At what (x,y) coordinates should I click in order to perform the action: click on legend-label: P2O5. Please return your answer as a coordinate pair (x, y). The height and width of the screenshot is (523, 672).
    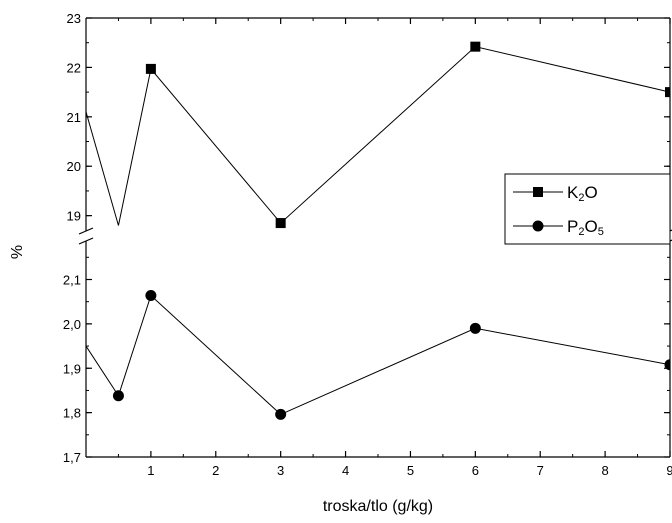
    Looking at the image, I should click on (585, 227).